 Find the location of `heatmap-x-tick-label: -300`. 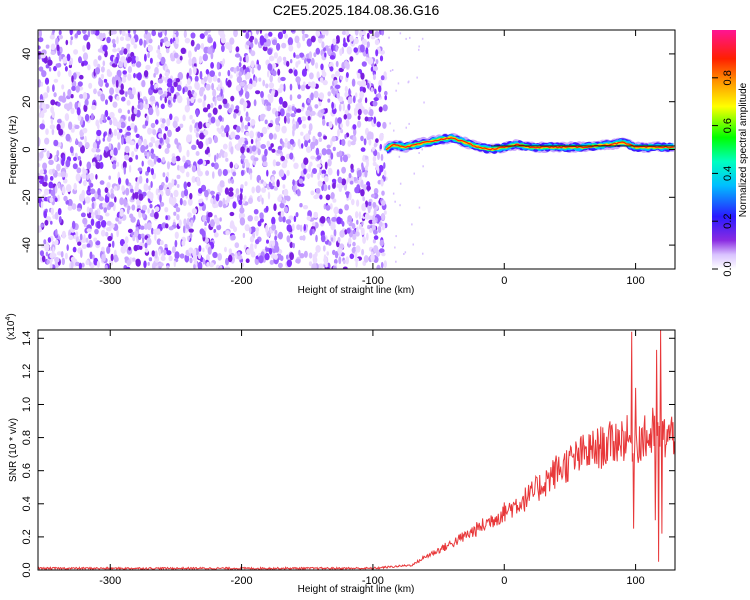

heatmap-x-tick-label: -300 is located at coordinates (110, 281).